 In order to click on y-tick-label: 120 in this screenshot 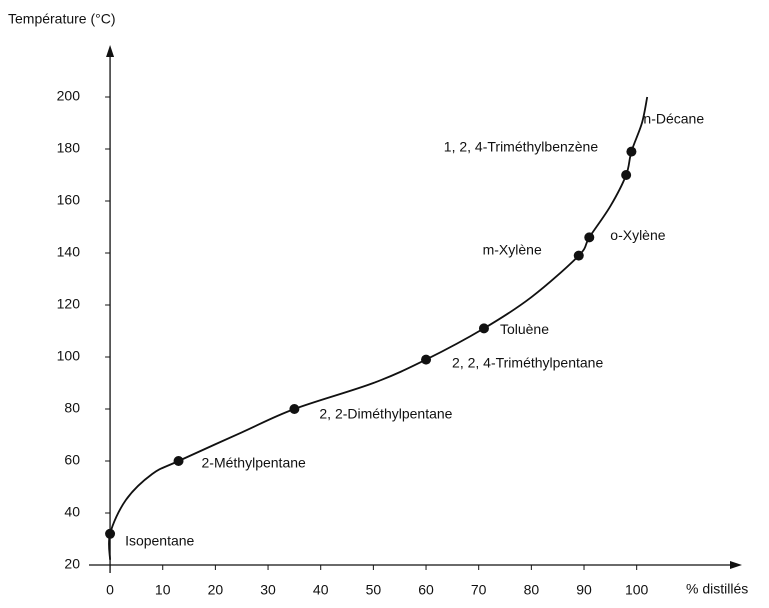, I will do `click(69, 304)`.